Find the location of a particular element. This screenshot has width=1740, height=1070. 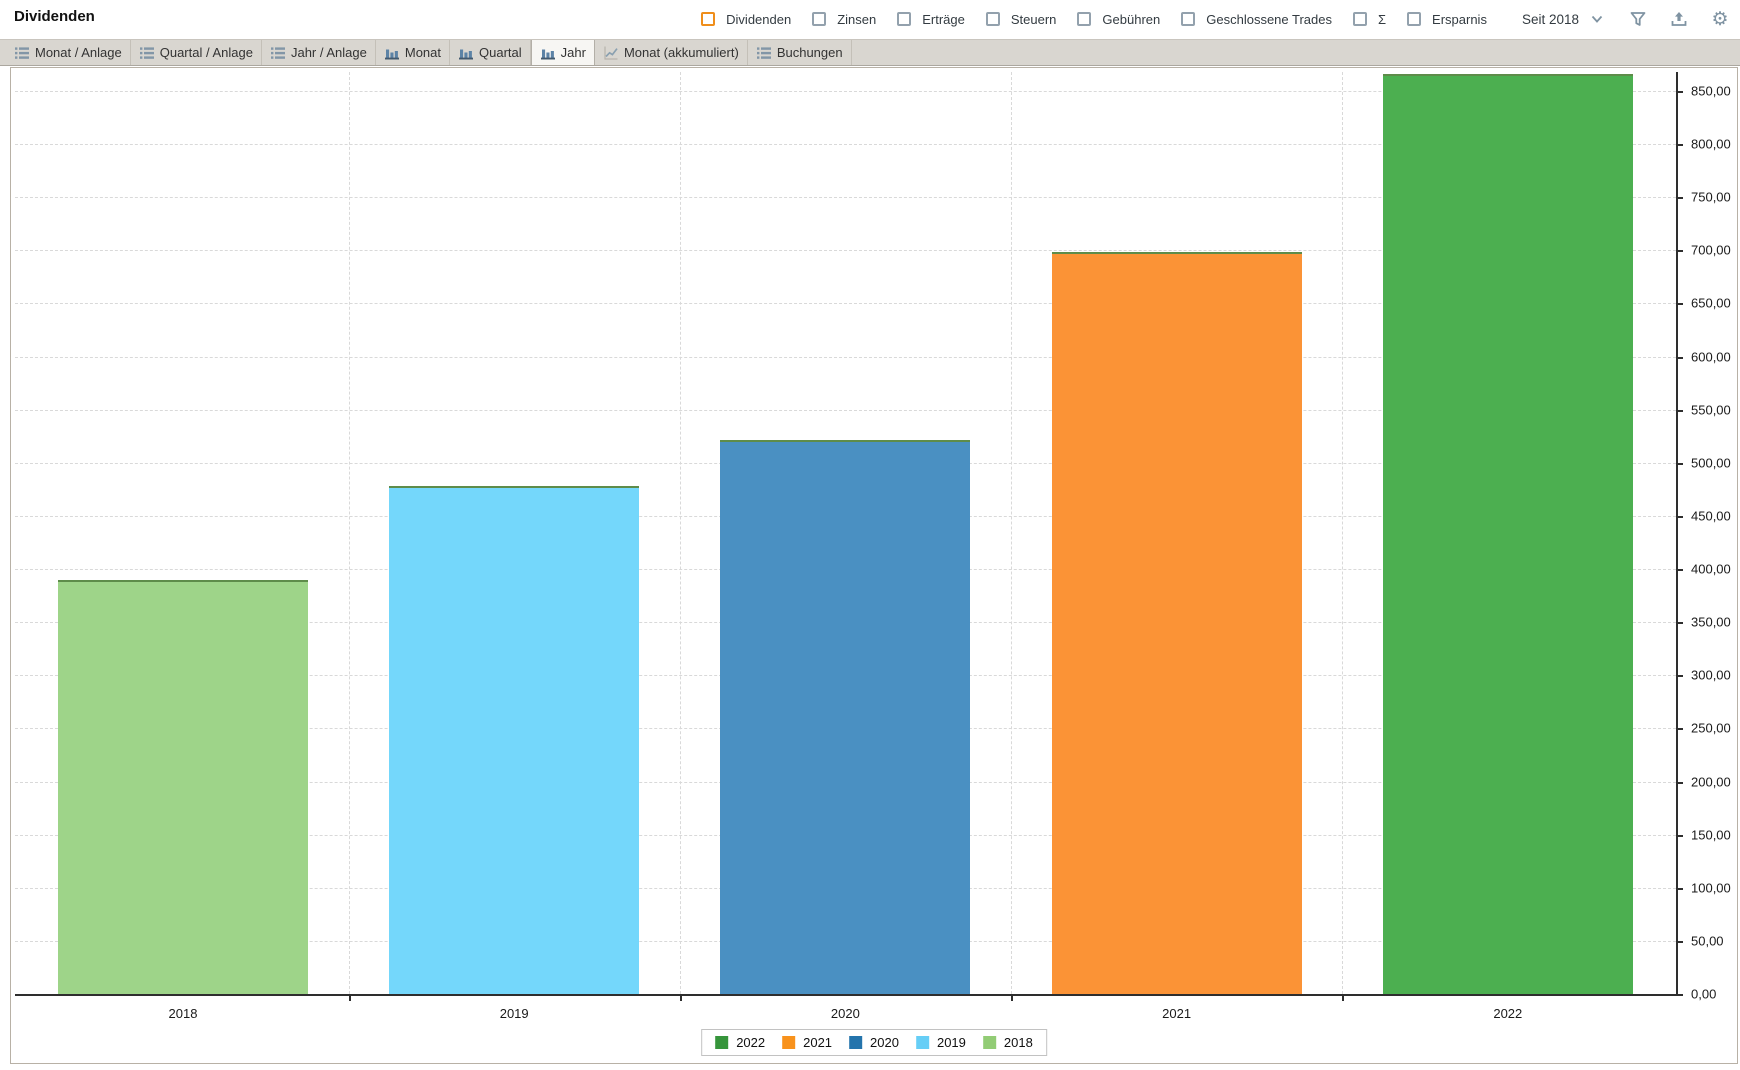

y-axis-label: 0,00 is located at coordinates (1704, 994).